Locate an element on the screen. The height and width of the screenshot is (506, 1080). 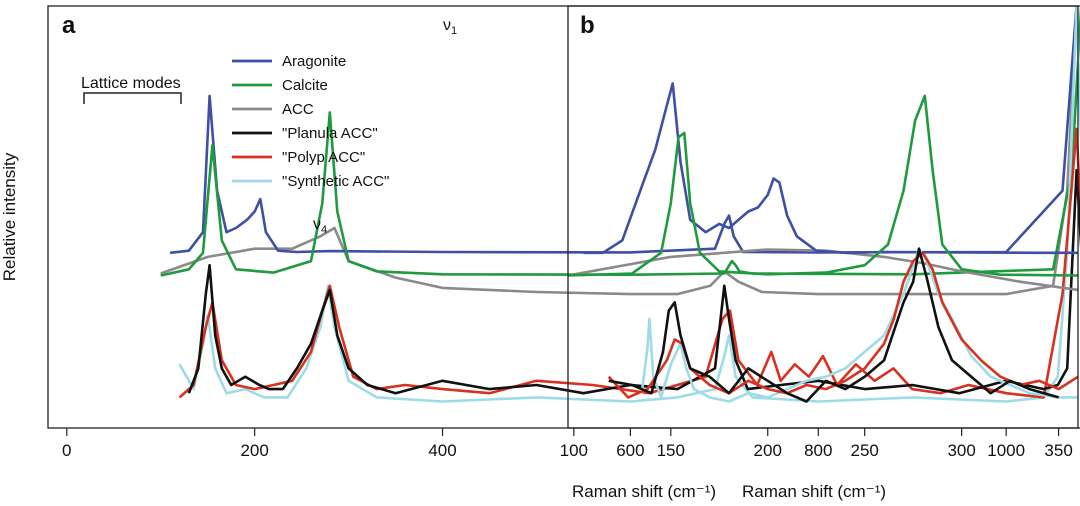
panel-b-series-planula is located at coordinates (833, 325).